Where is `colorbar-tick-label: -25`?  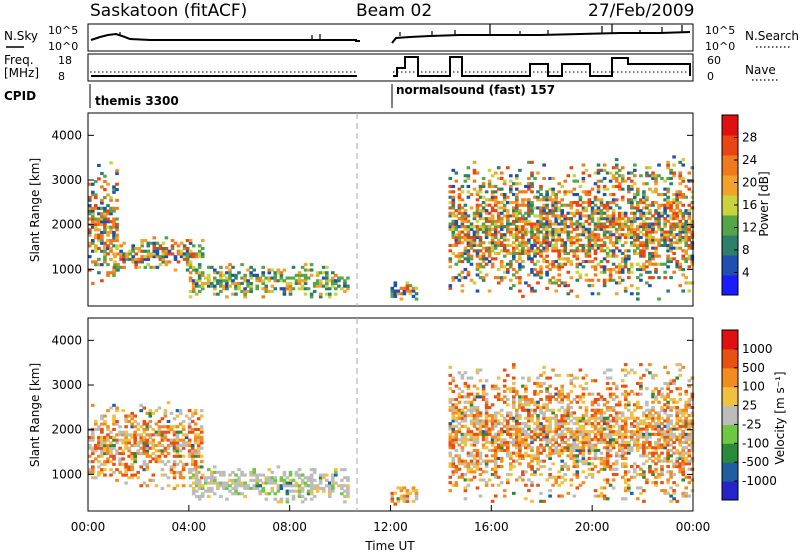 colorbar-tick-label: -25 is located at coordinates (752, 424).